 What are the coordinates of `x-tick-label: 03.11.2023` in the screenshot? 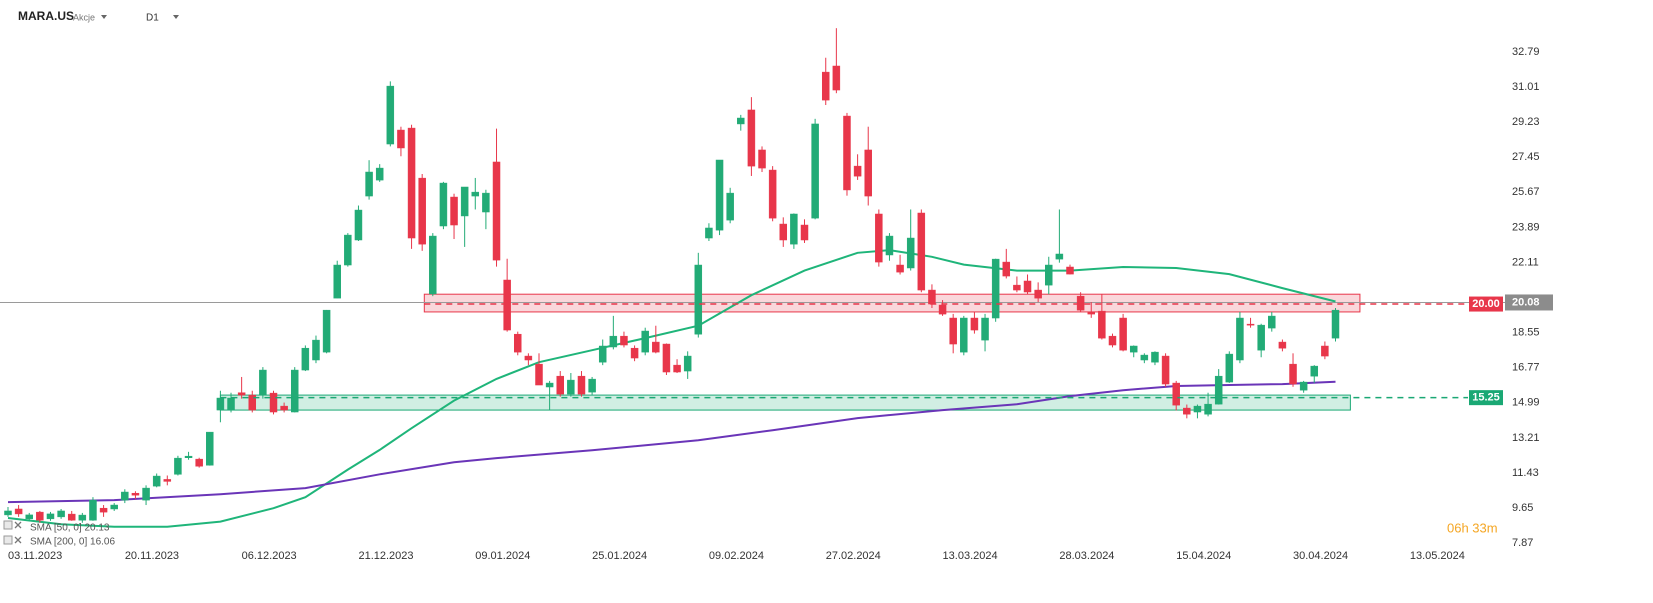 It's located at (35, 556).